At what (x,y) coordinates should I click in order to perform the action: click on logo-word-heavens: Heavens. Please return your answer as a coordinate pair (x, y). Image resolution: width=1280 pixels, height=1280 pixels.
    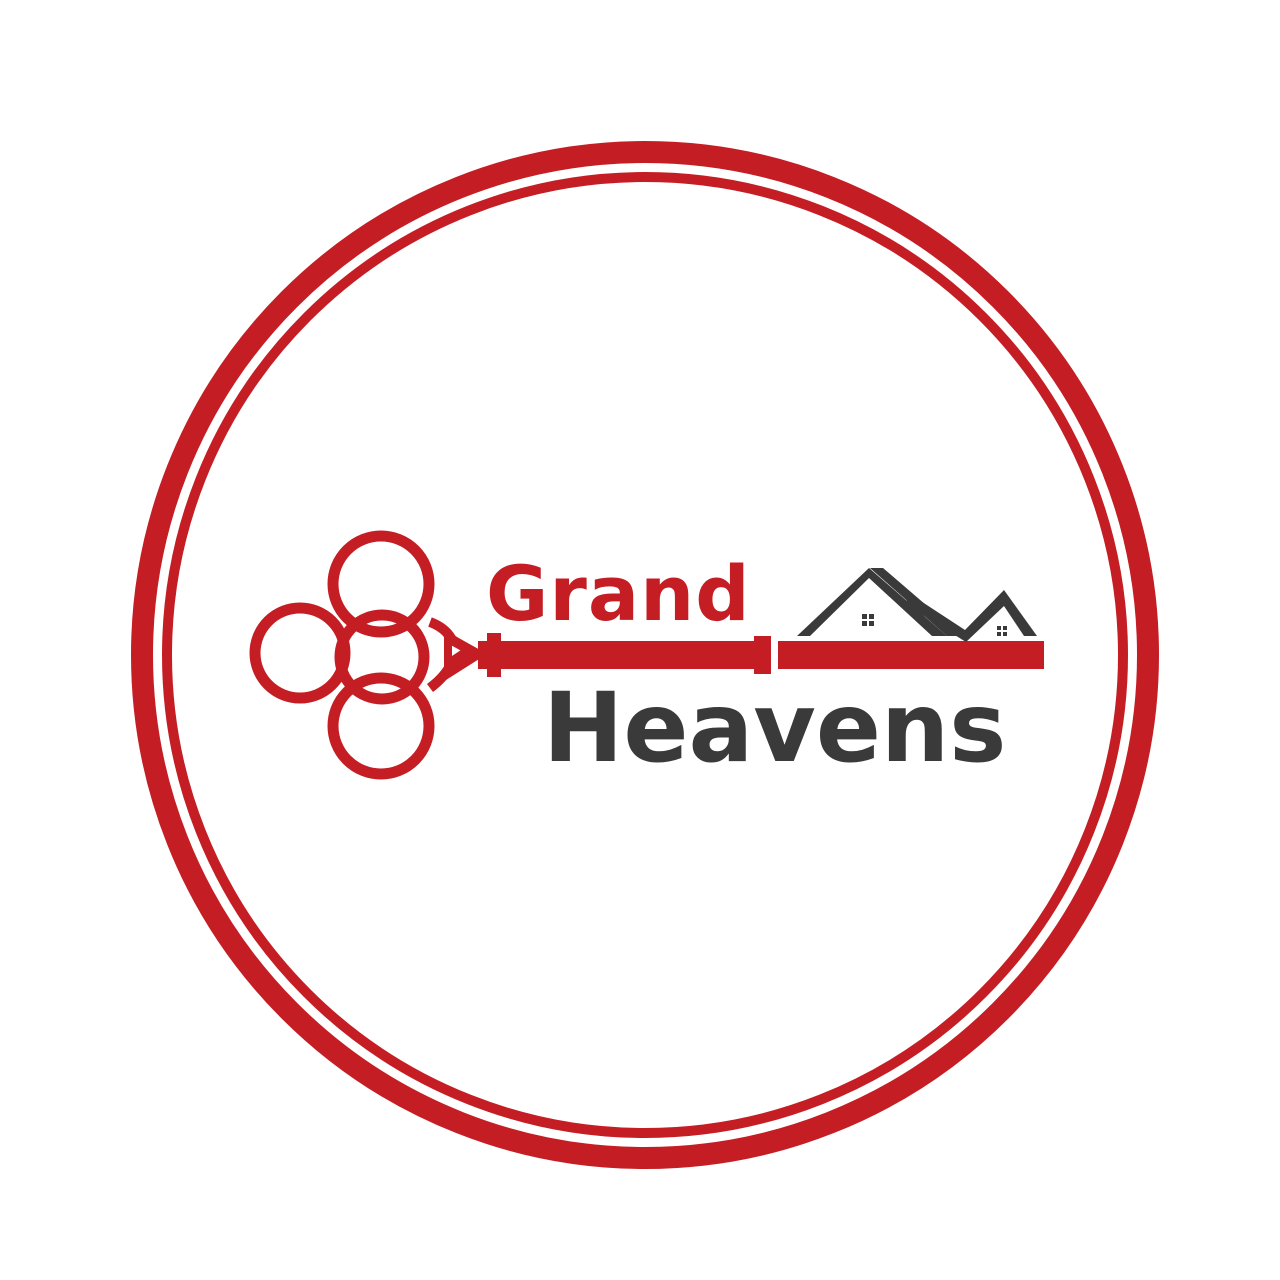
    Looking at the image, I should click on (775, 728).